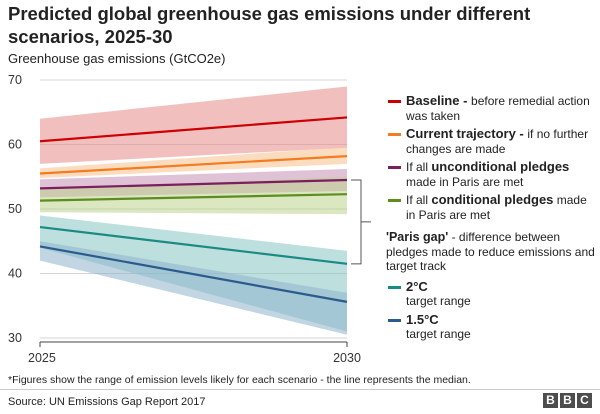 The width and height of the screenshot is (600, 414). Describe the element at coordinates (107, 402) in the screenshot. I see `source-note: Source: UN Emissions Gap Report 2017` at that location.